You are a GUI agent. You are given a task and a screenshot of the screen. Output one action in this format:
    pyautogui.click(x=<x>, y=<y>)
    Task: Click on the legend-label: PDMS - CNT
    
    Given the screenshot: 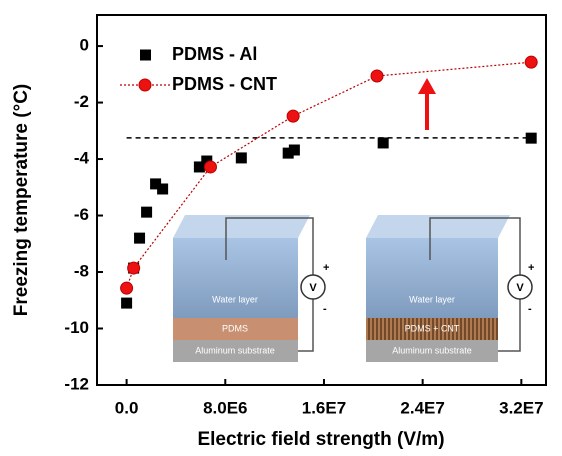 What is the action you would take?
    pyautogui.click(x=224, y=84)
    